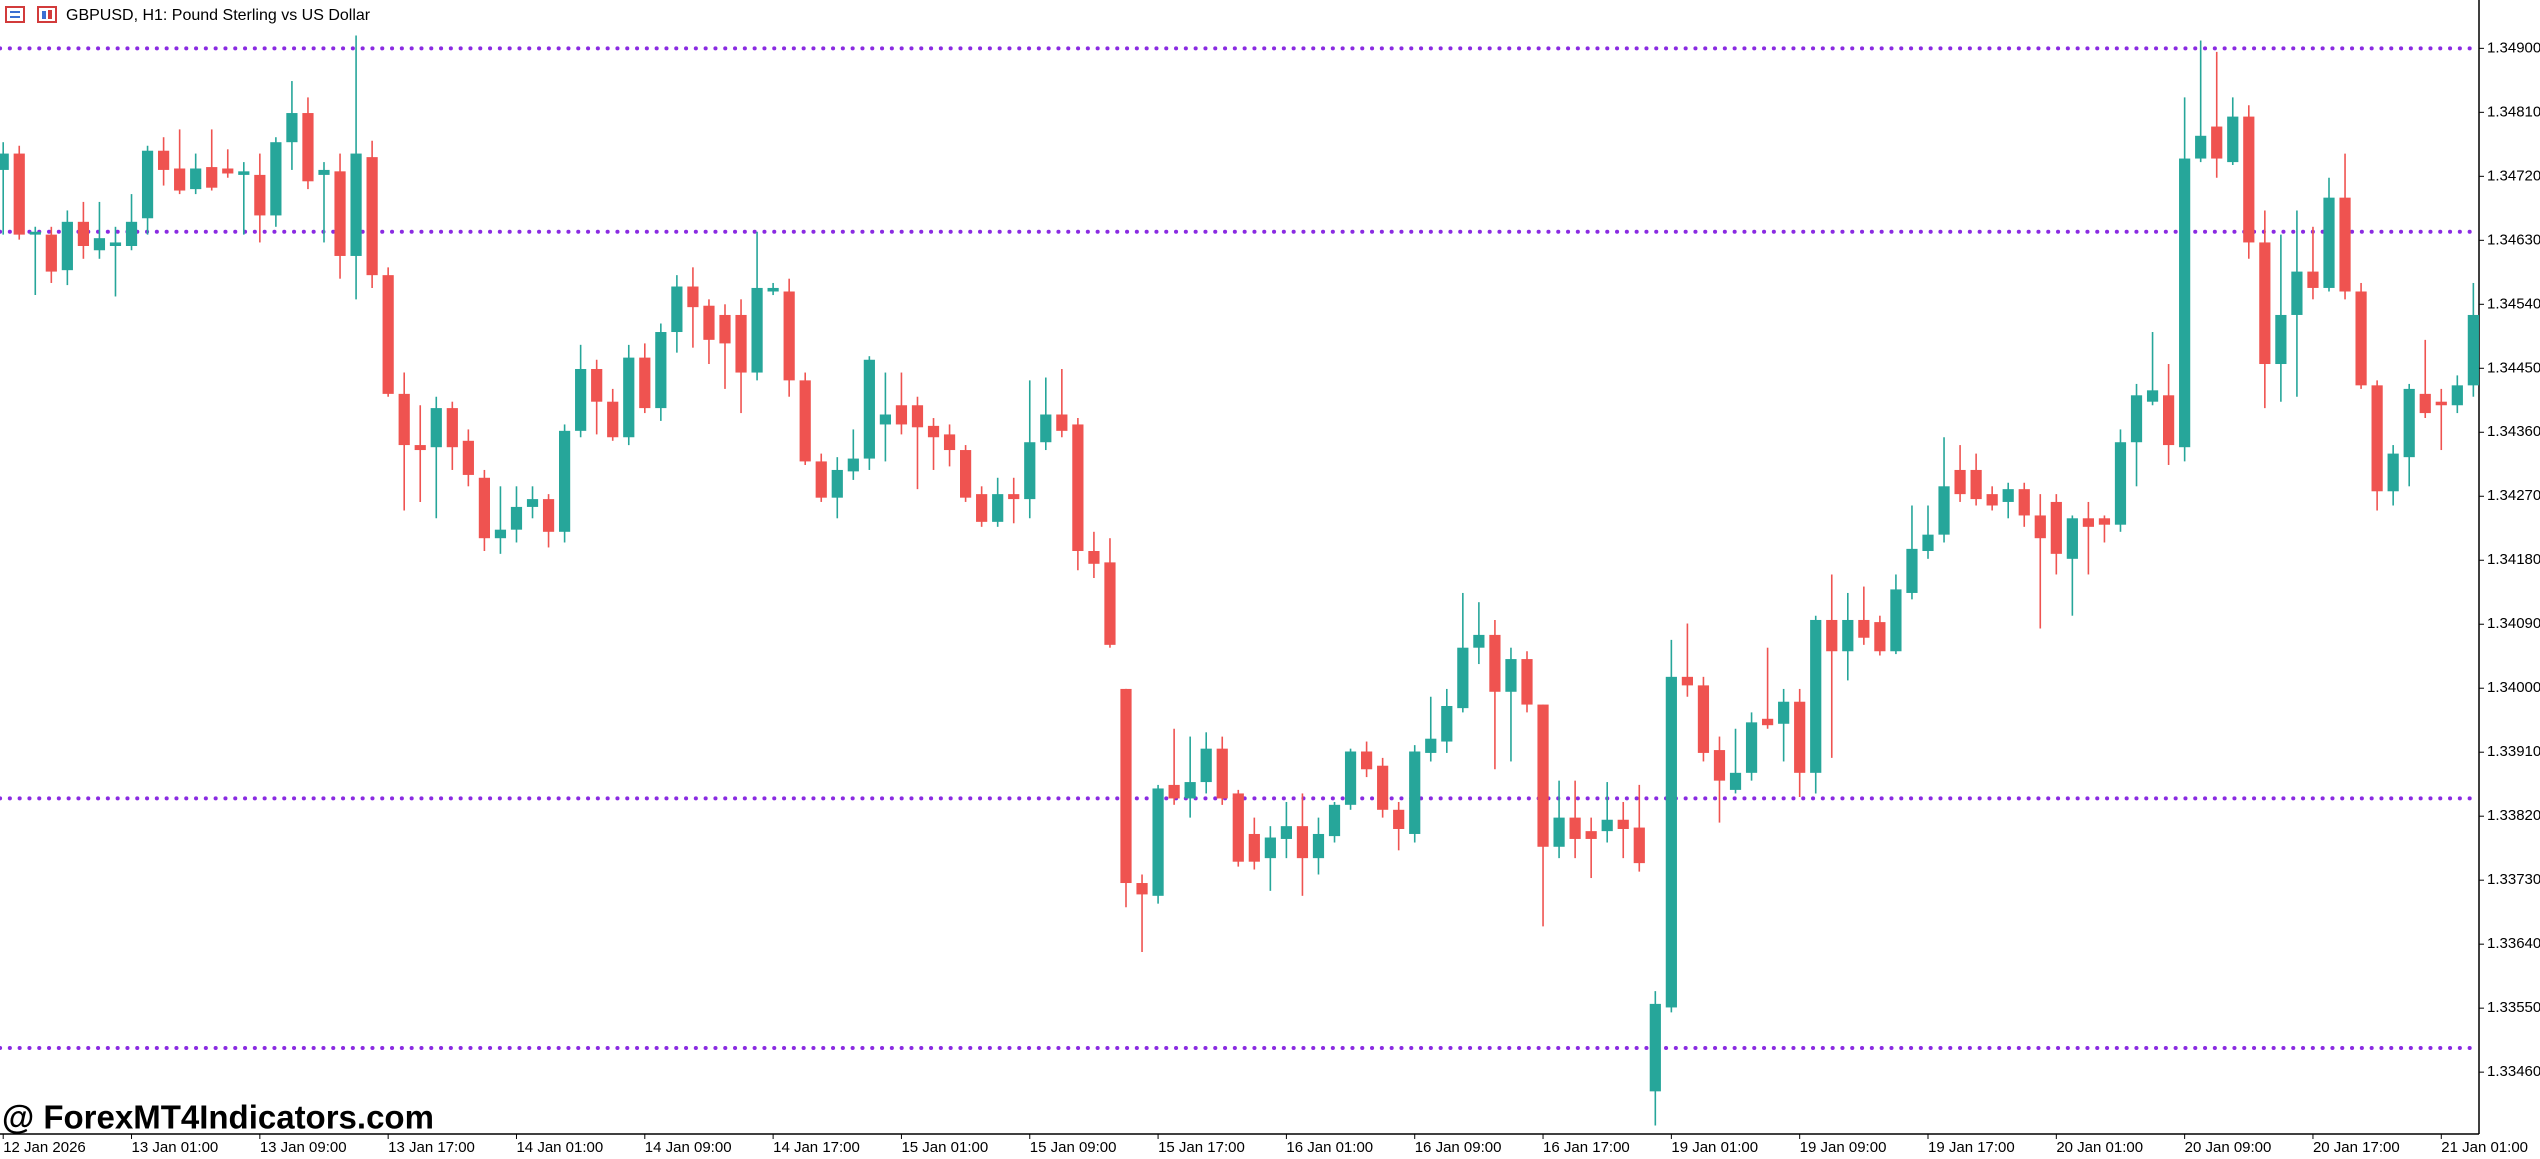 The width and height of the screenshot is (2540, 1159). Describe the element at coordinates (2513, 367) in the screenshot. I see `y-tick-label: 1.34450` at that location.